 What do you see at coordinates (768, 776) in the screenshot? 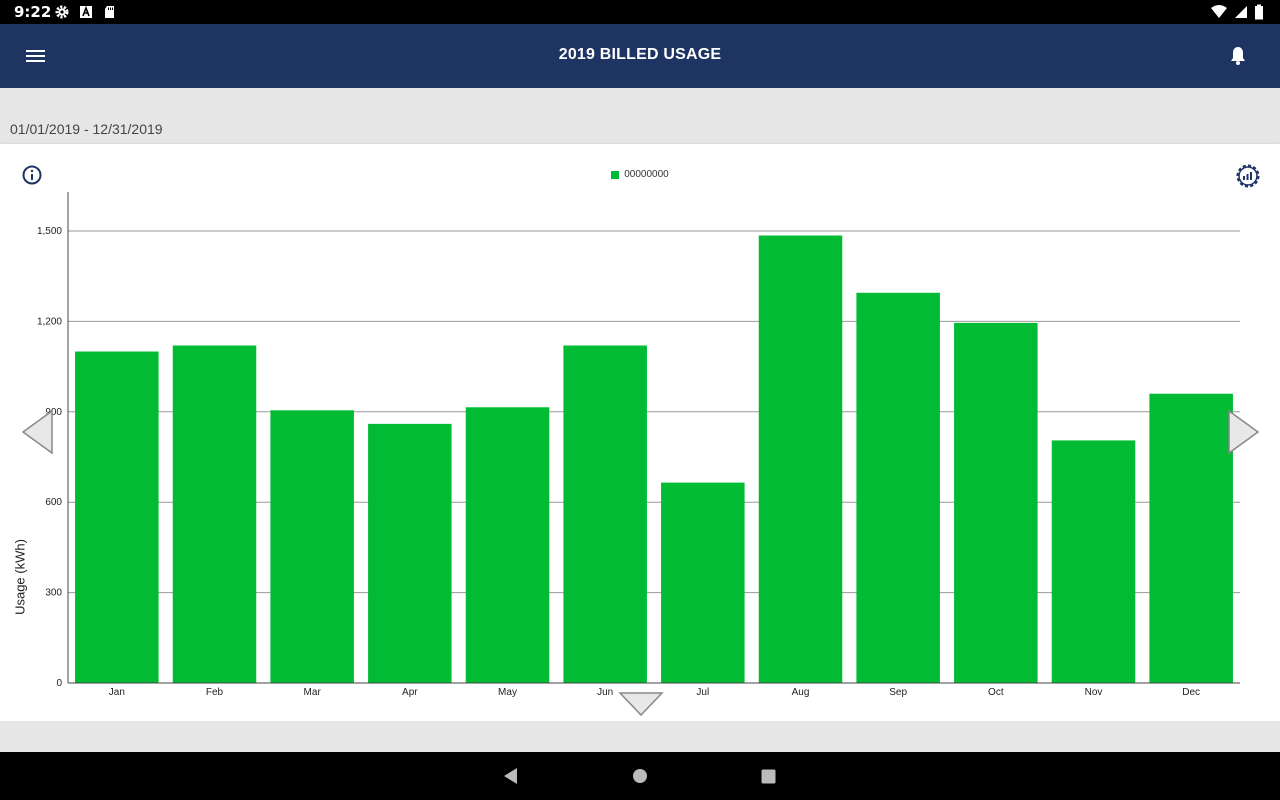
I see `recents-icon` at bounding box center [768, 776].